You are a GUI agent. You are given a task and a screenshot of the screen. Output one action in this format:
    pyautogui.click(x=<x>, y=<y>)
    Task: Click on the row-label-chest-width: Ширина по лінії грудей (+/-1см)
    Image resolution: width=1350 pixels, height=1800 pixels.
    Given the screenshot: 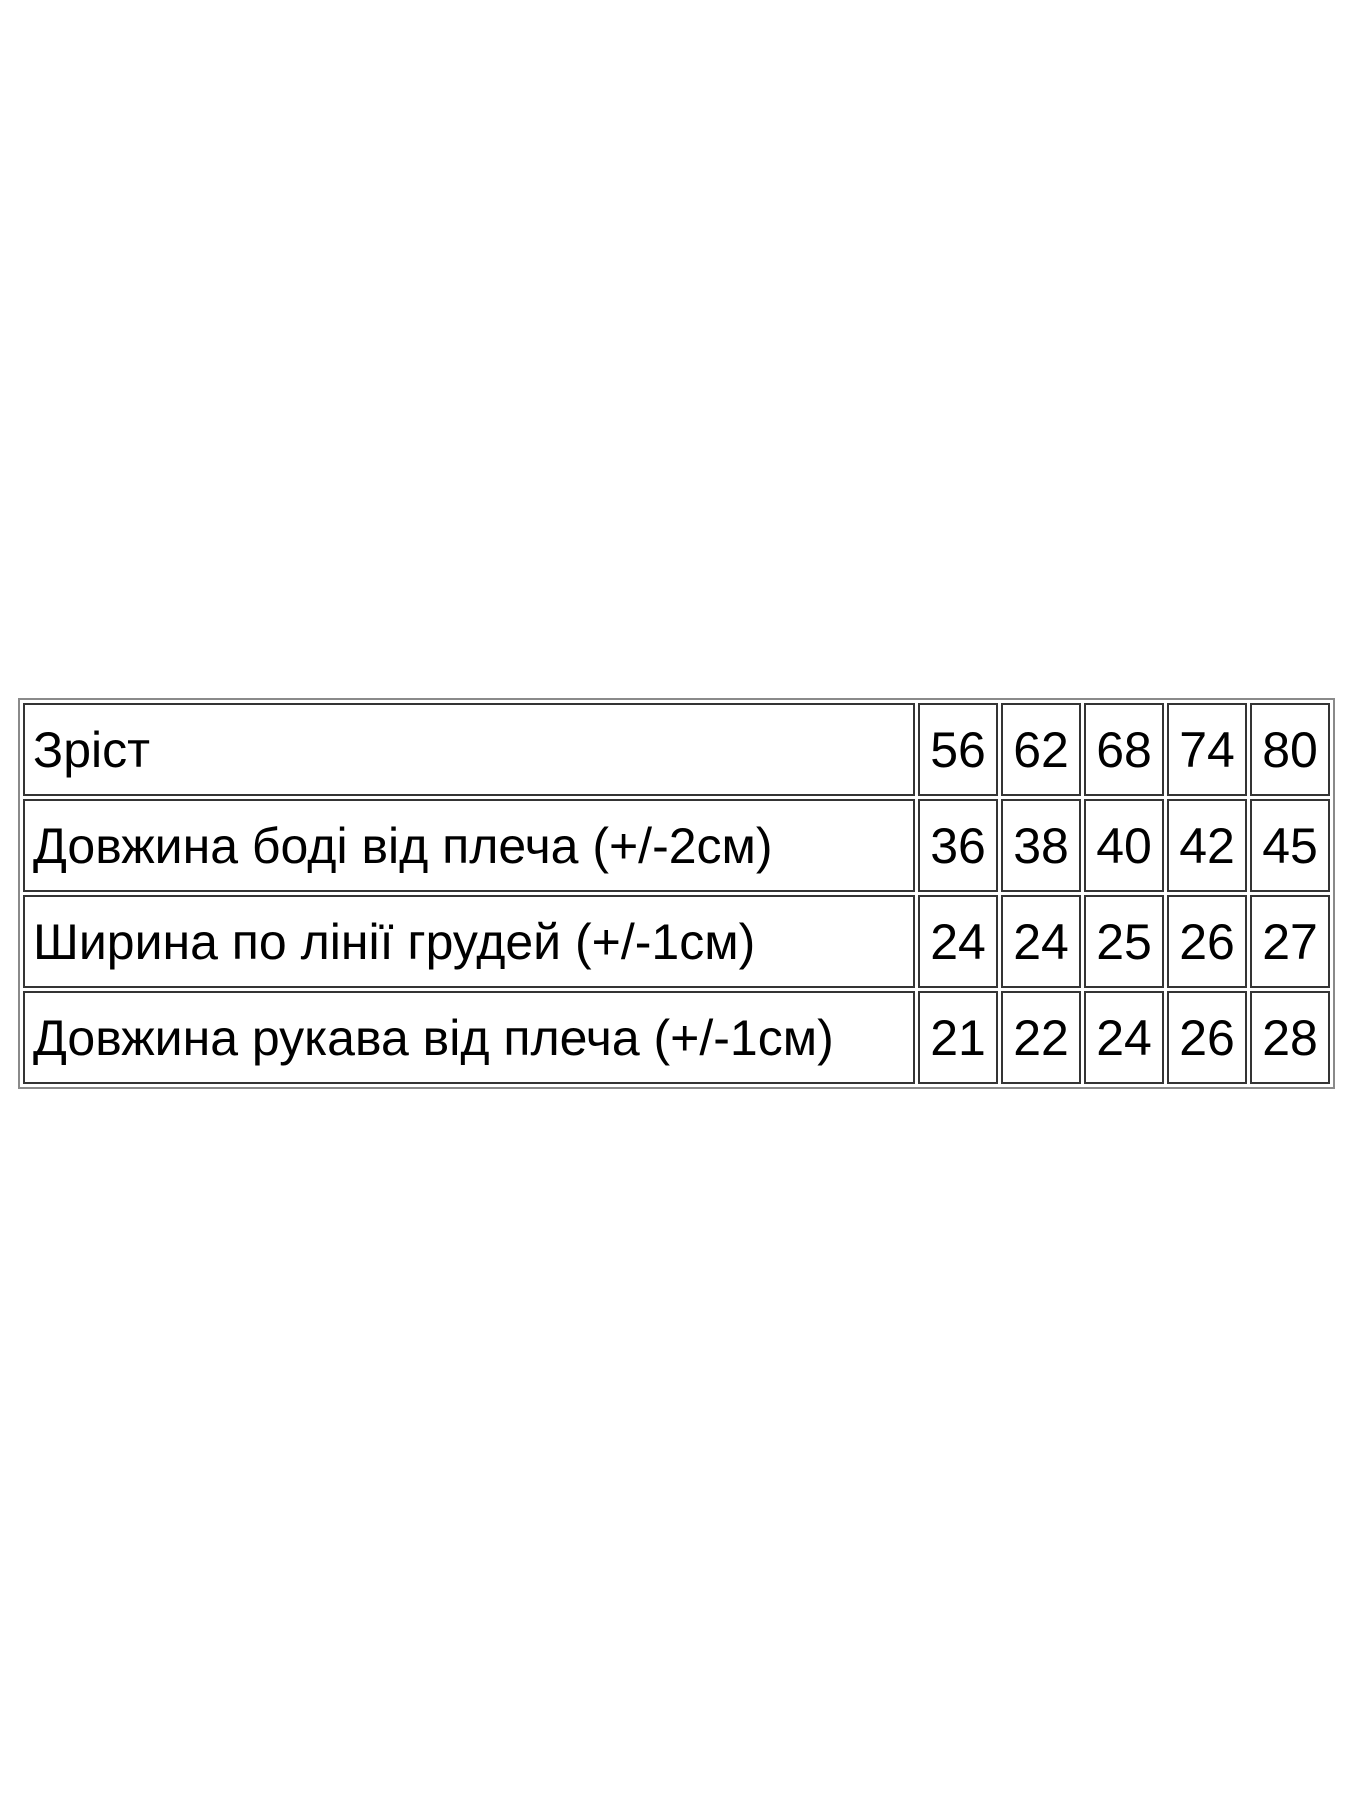 What is the action you would take?
    pyautogui.click(x=469, y=941)
    